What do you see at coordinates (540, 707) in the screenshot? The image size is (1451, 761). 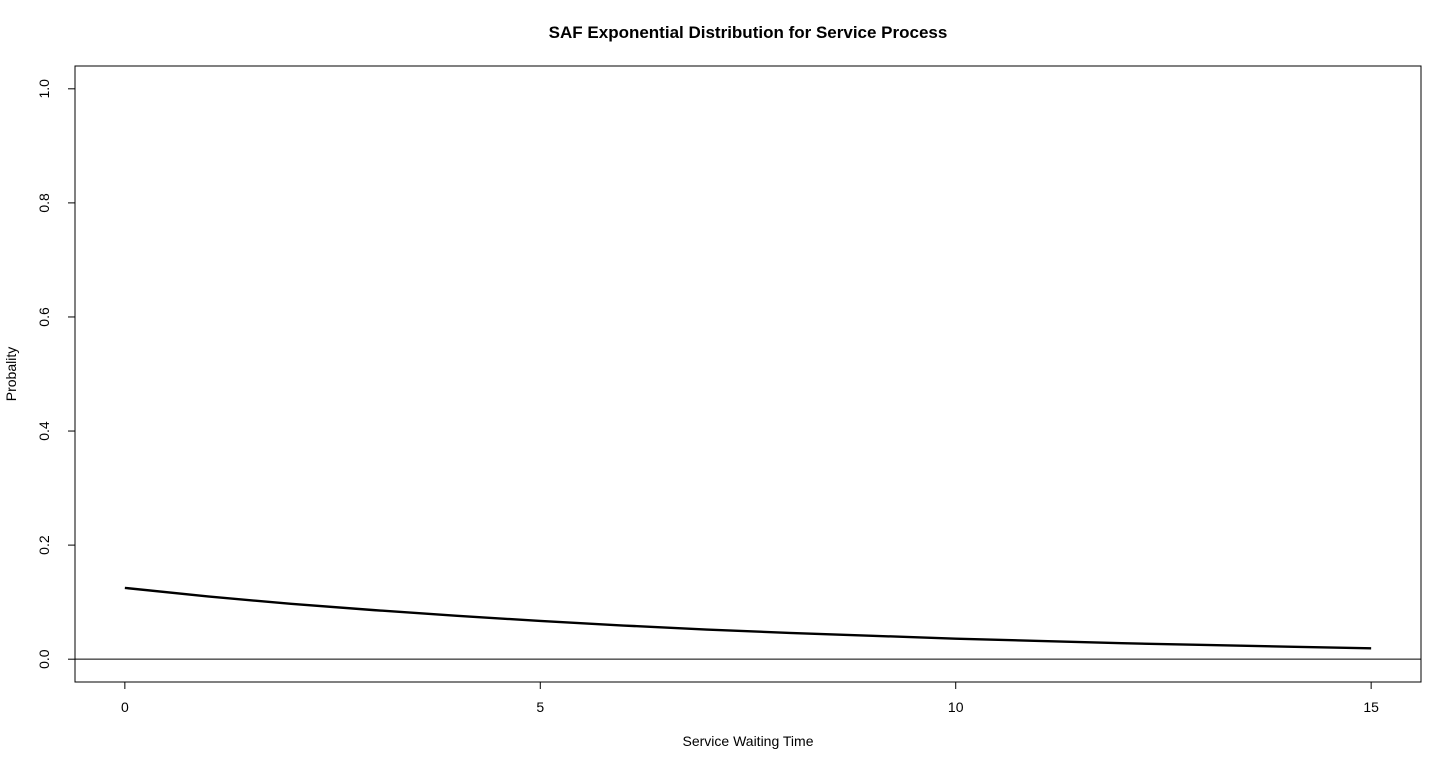 I see `x-tick-label: 5` at bounding box center [540, 707].